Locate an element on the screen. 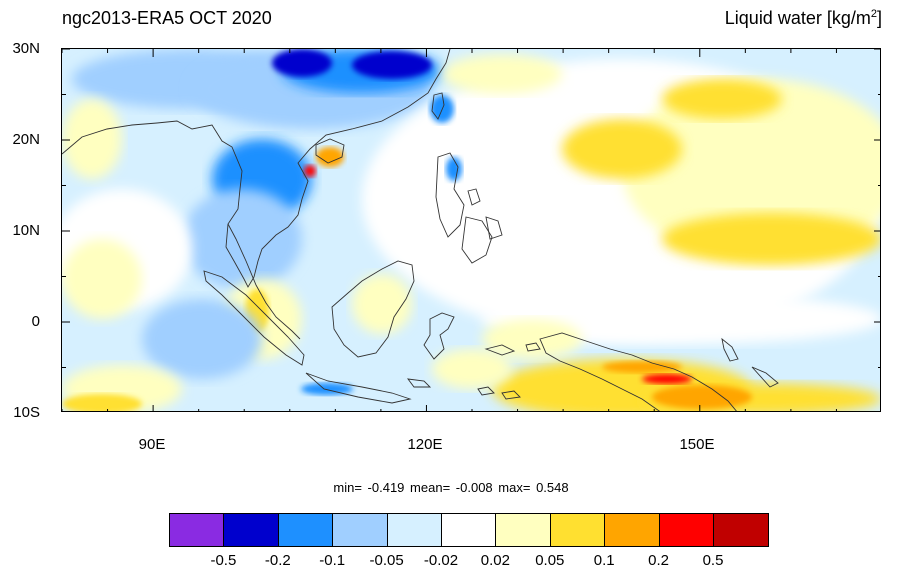  colorbar-label: -0.5 is located at coordinates (223, 560).